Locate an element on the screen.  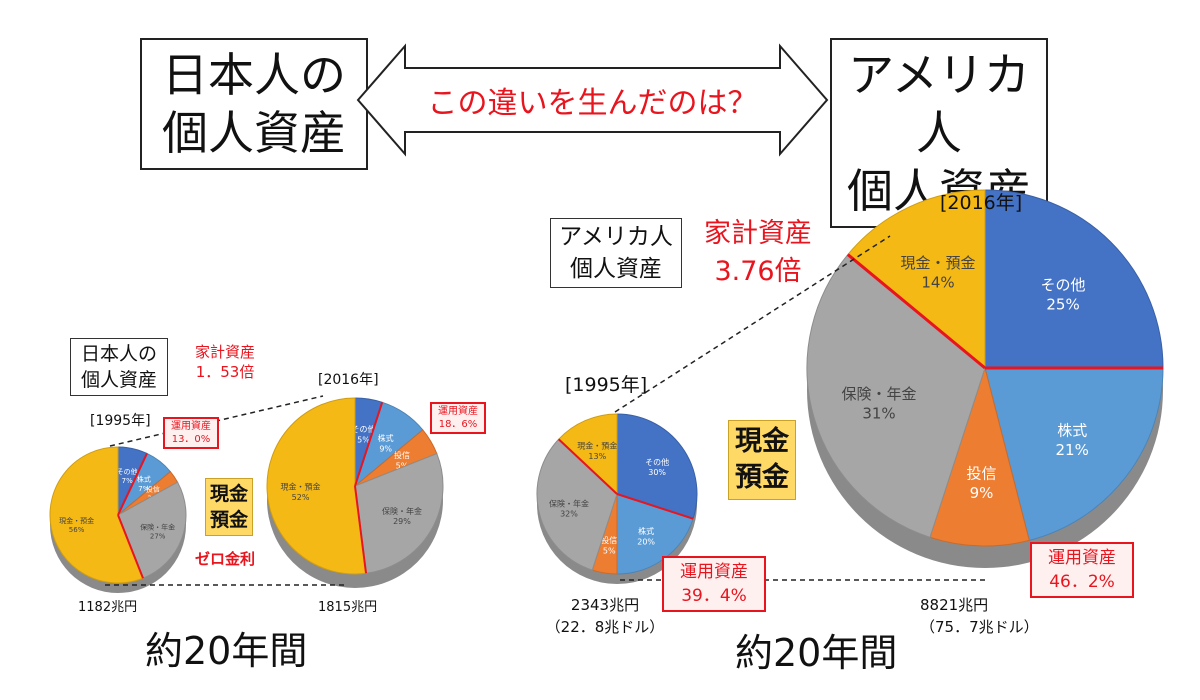
slice-label-1-1: 株式 9% is located at coordinates (386, 443).